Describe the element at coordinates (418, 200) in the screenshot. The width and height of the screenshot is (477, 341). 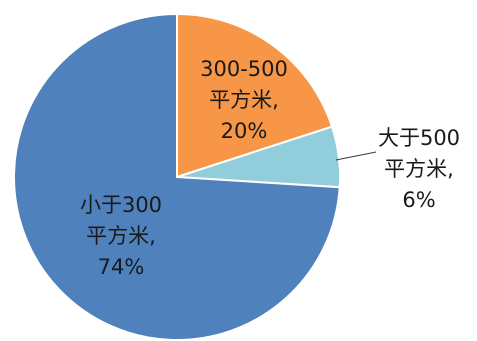
I see `slice-percent-label: 6%` at that location.